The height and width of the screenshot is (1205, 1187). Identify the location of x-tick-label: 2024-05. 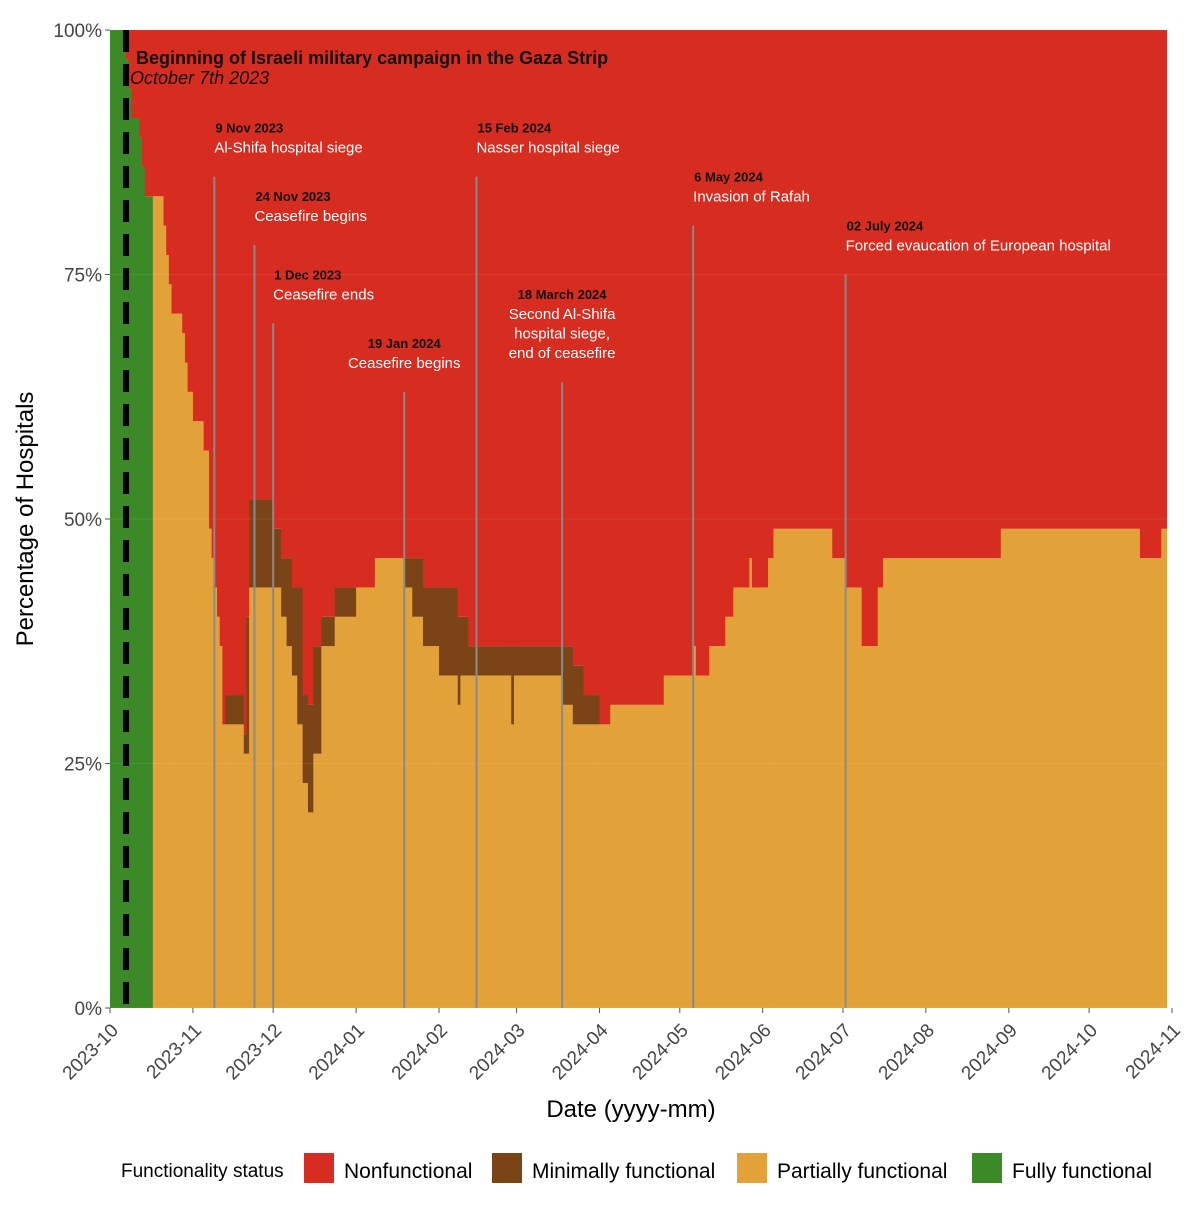
(661, 1052).